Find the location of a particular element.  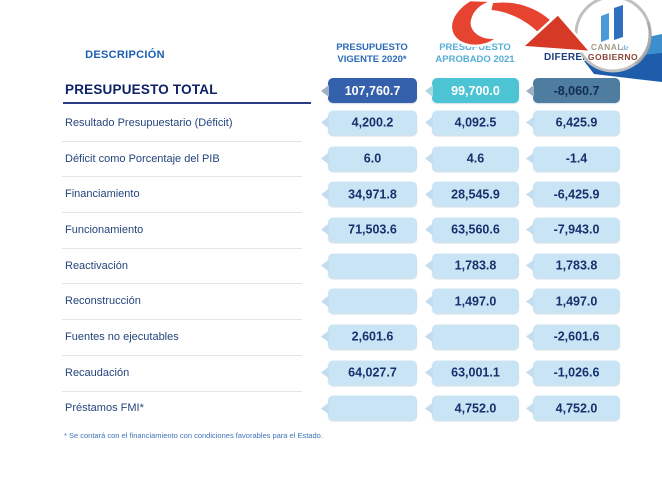

table-row: Recaudación 64,027.7 63,001.1 -1,026.6 is located at coordinates (331, 372).